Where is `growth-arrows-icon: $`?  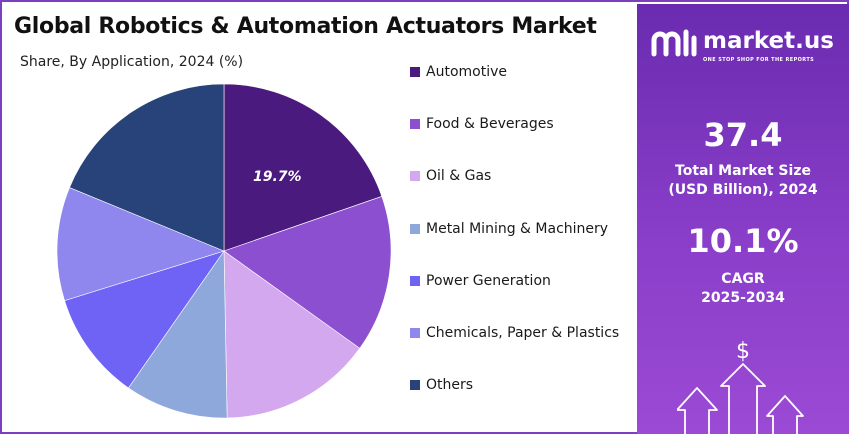
growth-arrows-icon: $ is located at coordinates (740, 386).